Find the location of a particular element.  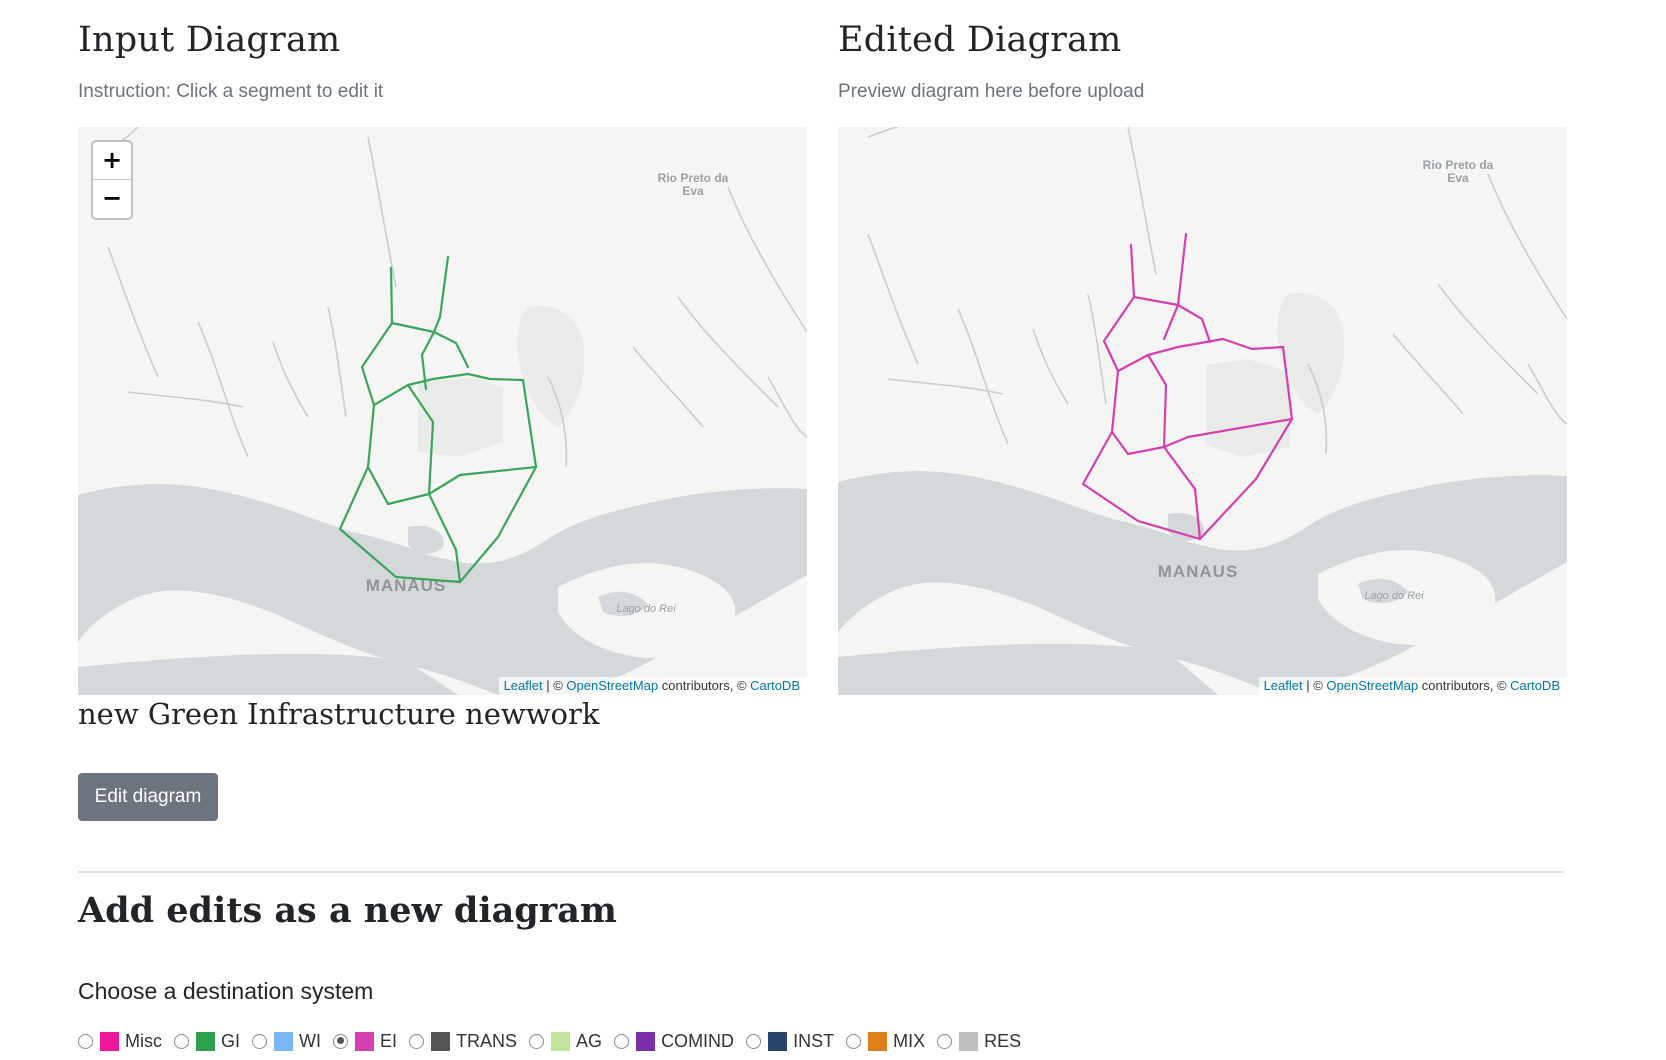

color-swatch-mix is located at coordinates (878, 1041).